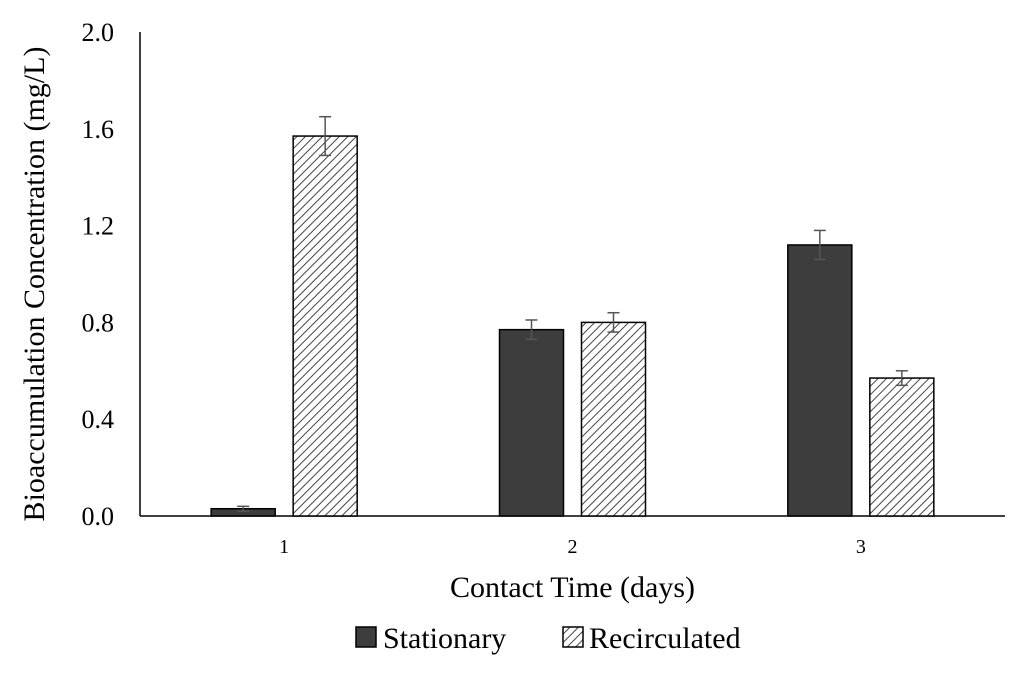  What do you see at coordinates (444, 638) in the screenshot?
I see `legend-label-stationary: Stationary` at bounding box center [444, 638].